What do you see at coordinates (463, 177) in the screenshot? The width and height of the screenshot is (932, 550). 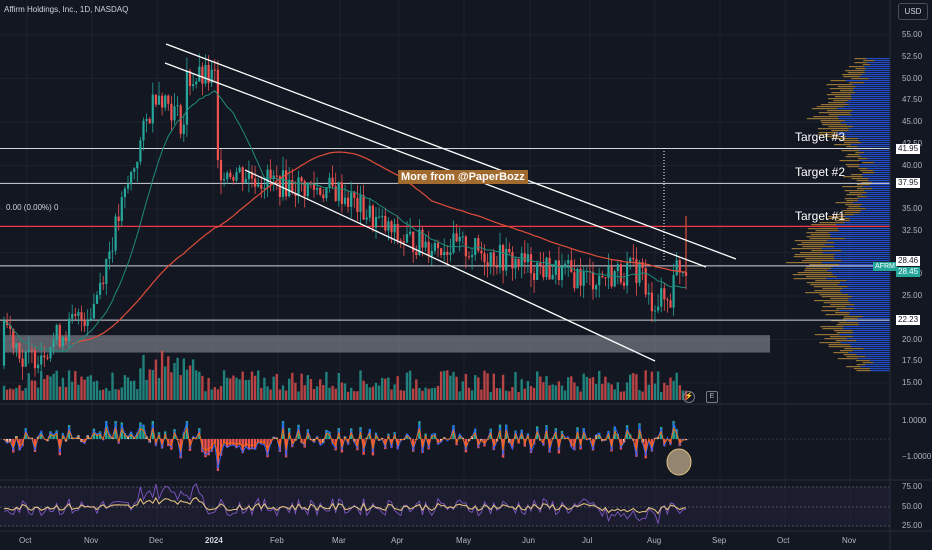 I see `promo-label: More from @PaperBozz` at bounding box center [463, 177].